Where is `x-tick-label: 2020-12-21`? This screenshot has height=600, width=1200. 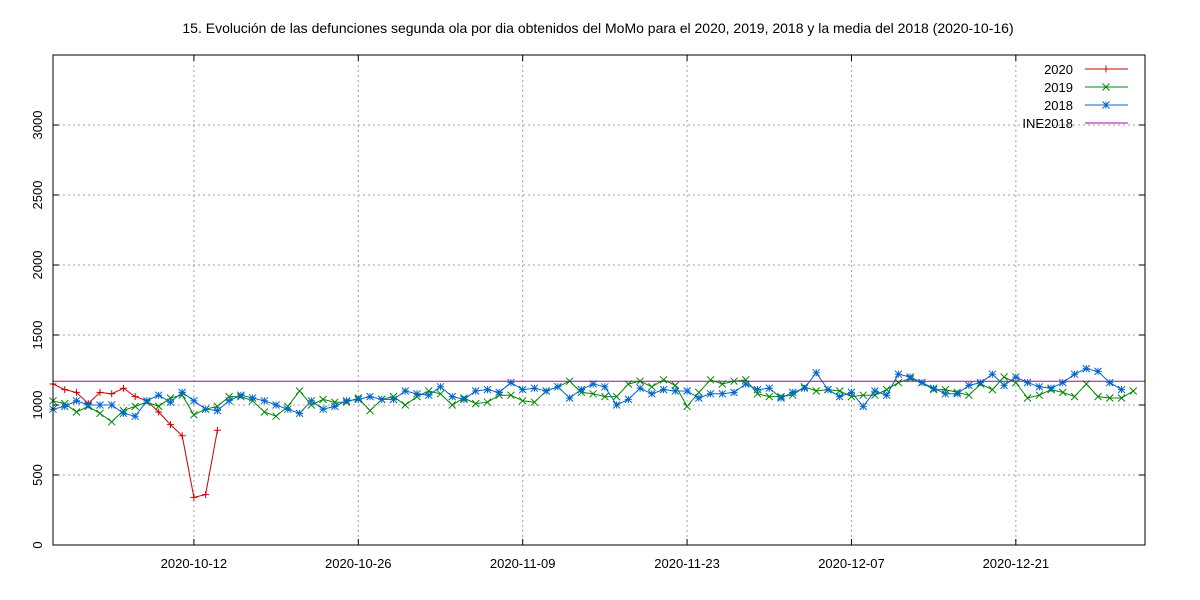
x-tick-label: 2020-12-21 is located at coordinates (1016, 563).